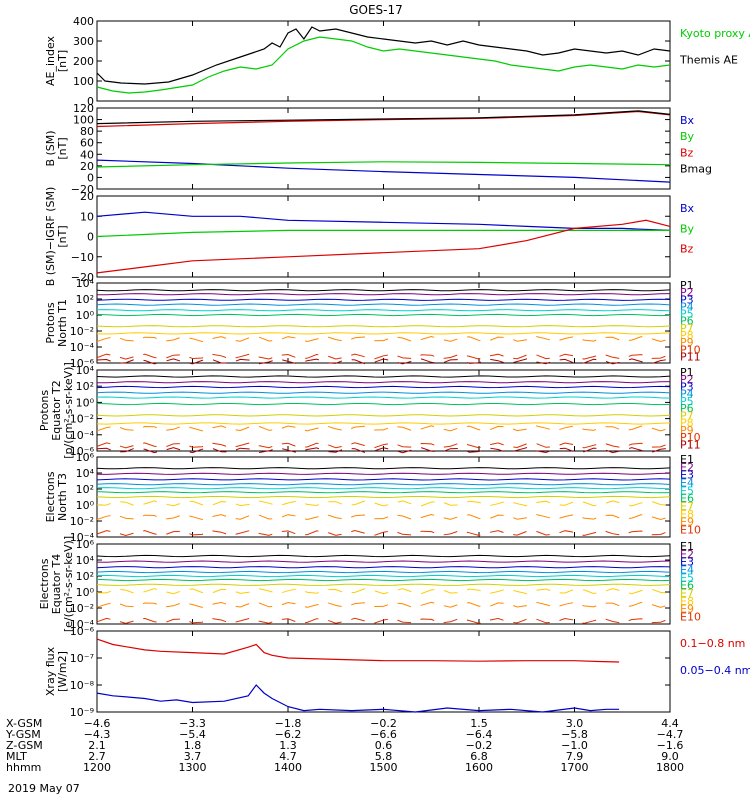 The width and height of the screenshot is (750, 800). Describe the element at coordinates (687, 577) in the screenshot. I see `legend-e5: E5` at that location.